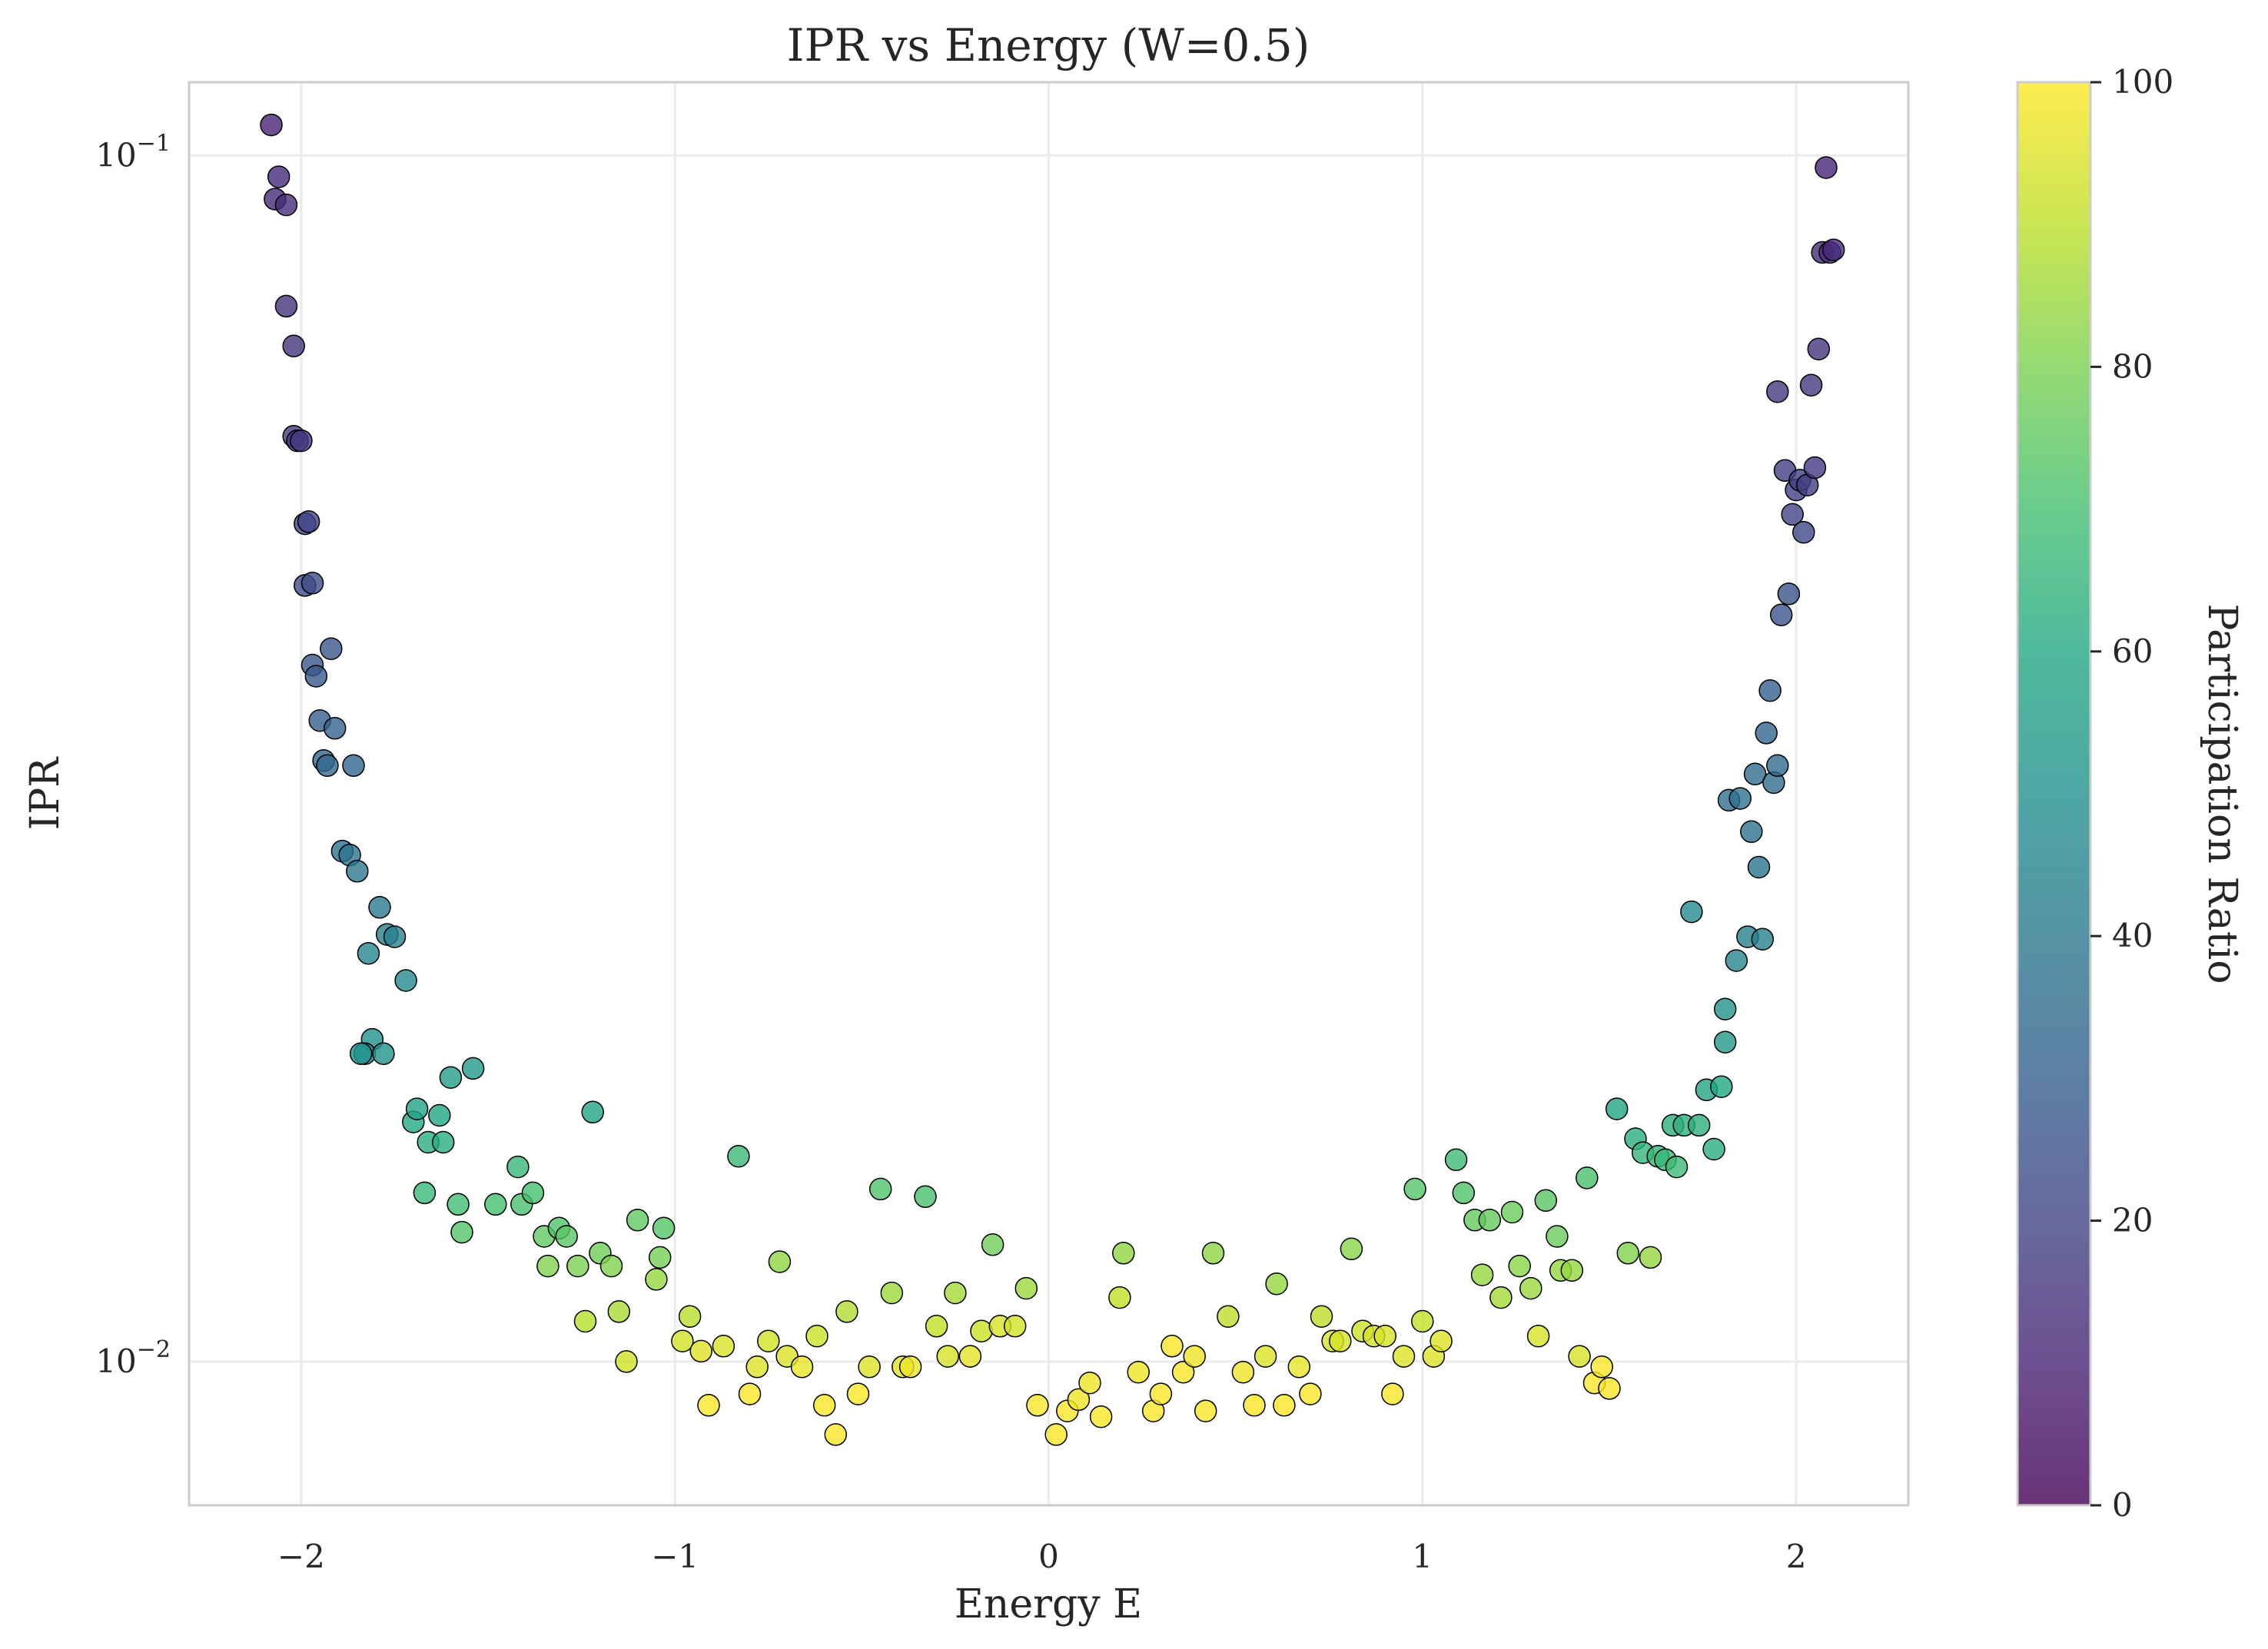 The image size is (2268, 1649). I want to click on x-tick-label: −2, so click(301, 1556).